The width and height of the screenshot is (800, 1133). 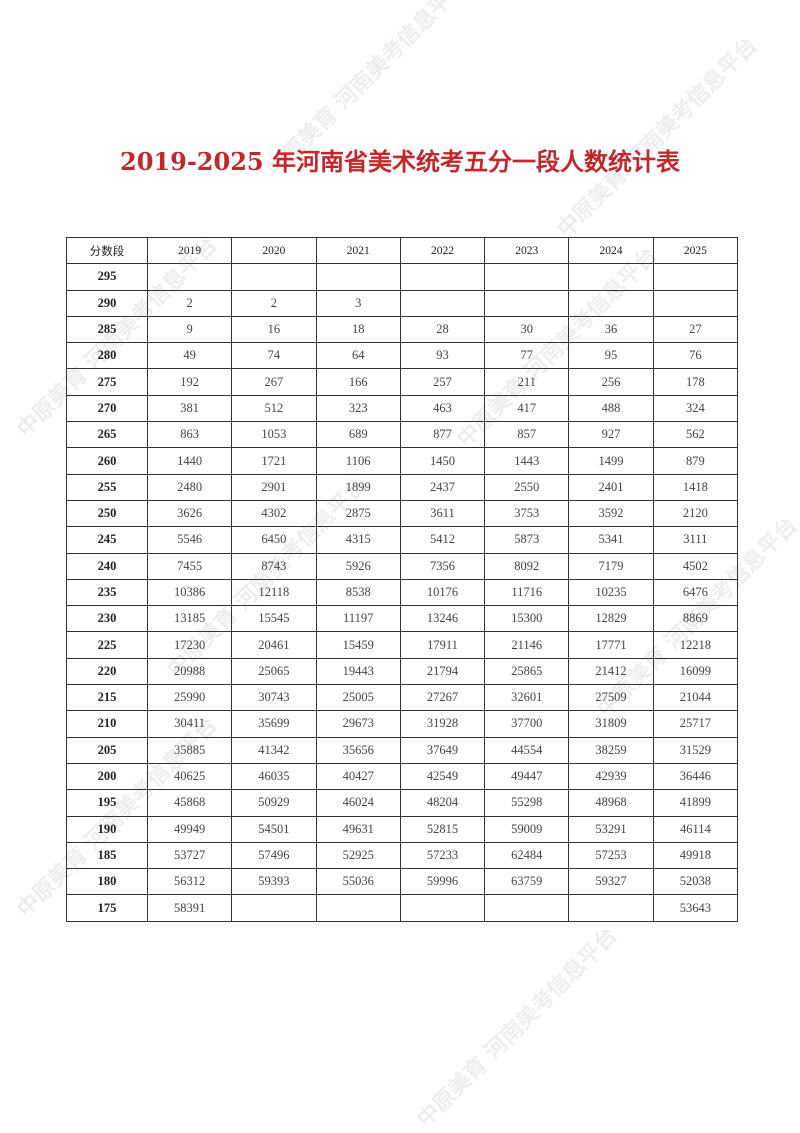 I want to click on count-cell: 3611, so click(x=442, y=513).